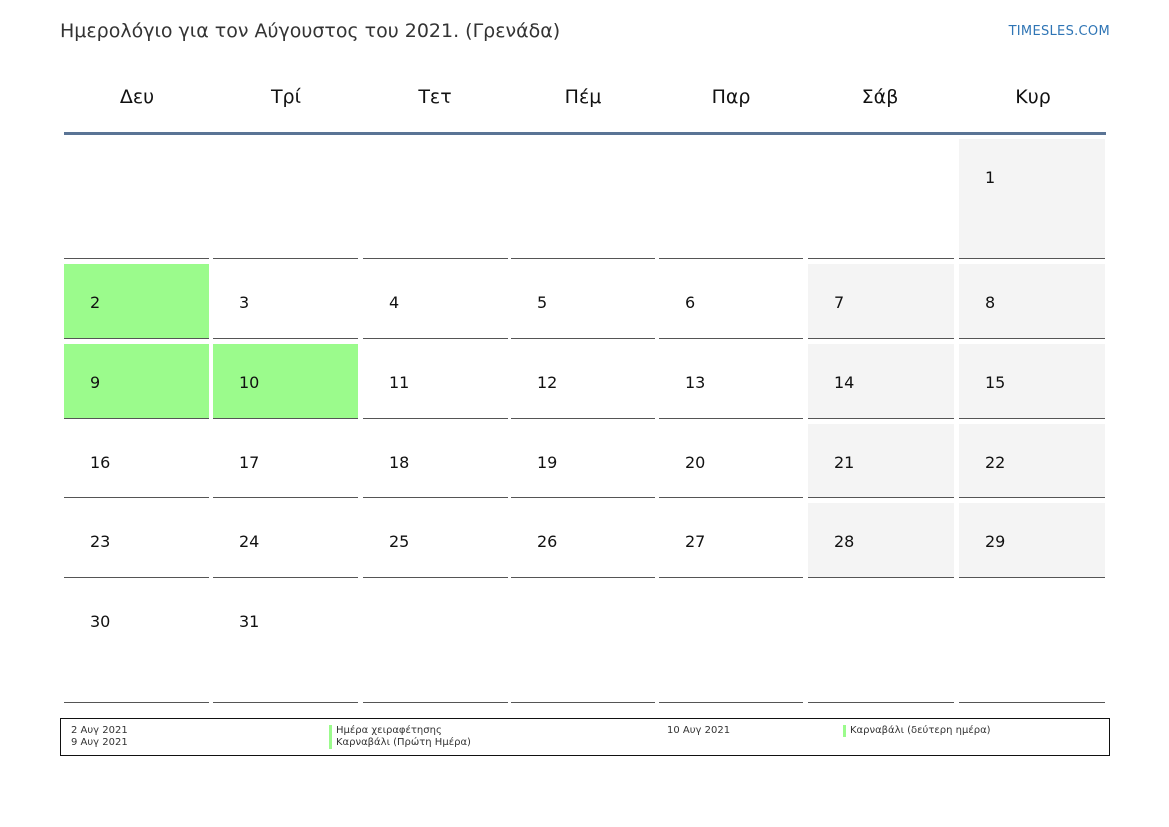 The height and width of the screenshot is (827, 1169). What do you see at coordinates (100, 541) in the screenshot?
I see `day-number: 23` at bounding box center [100, 541].